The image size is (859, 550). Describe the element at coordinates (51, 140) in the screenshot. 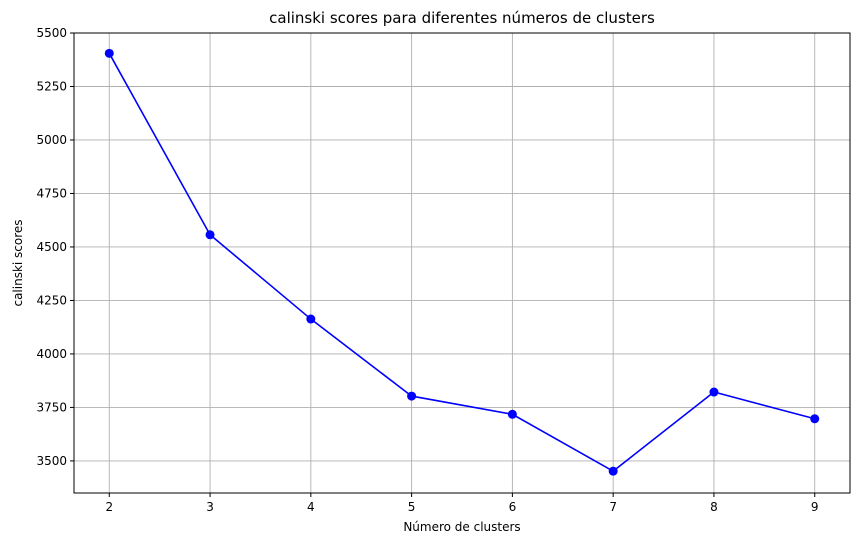

I see `y-tick-label: 5000` at that location.